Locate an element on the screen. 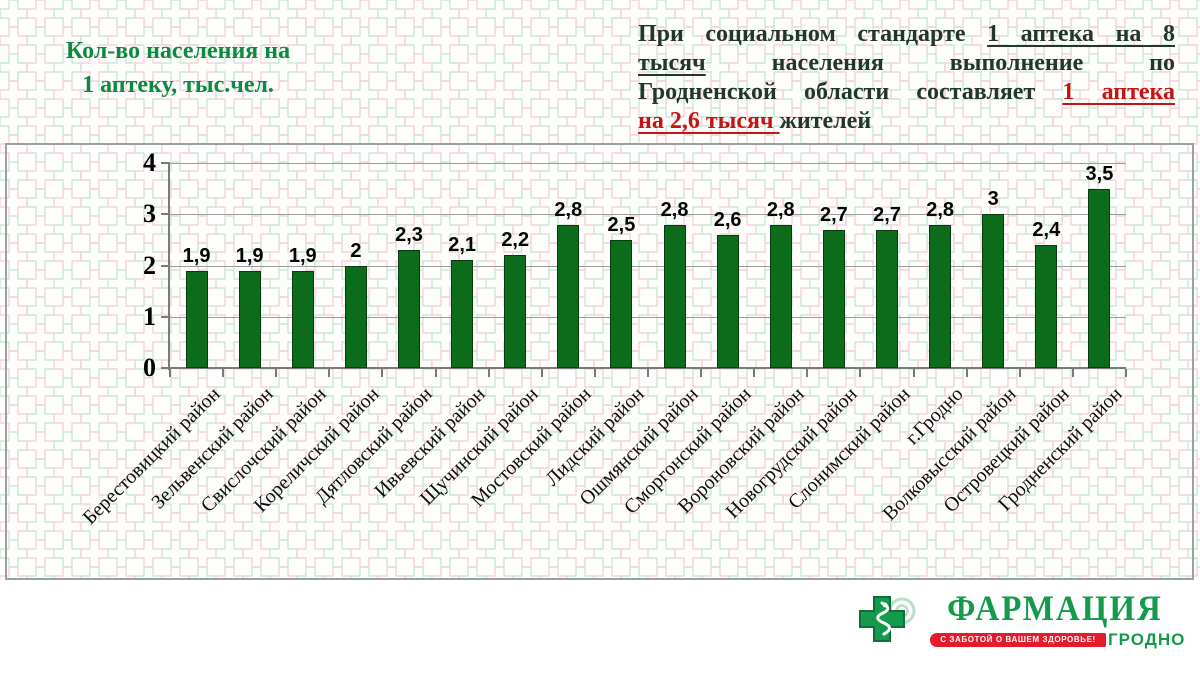  chart-title-line2: 1 аптеку, тыс.чел. is located at coordinates (178, 85).